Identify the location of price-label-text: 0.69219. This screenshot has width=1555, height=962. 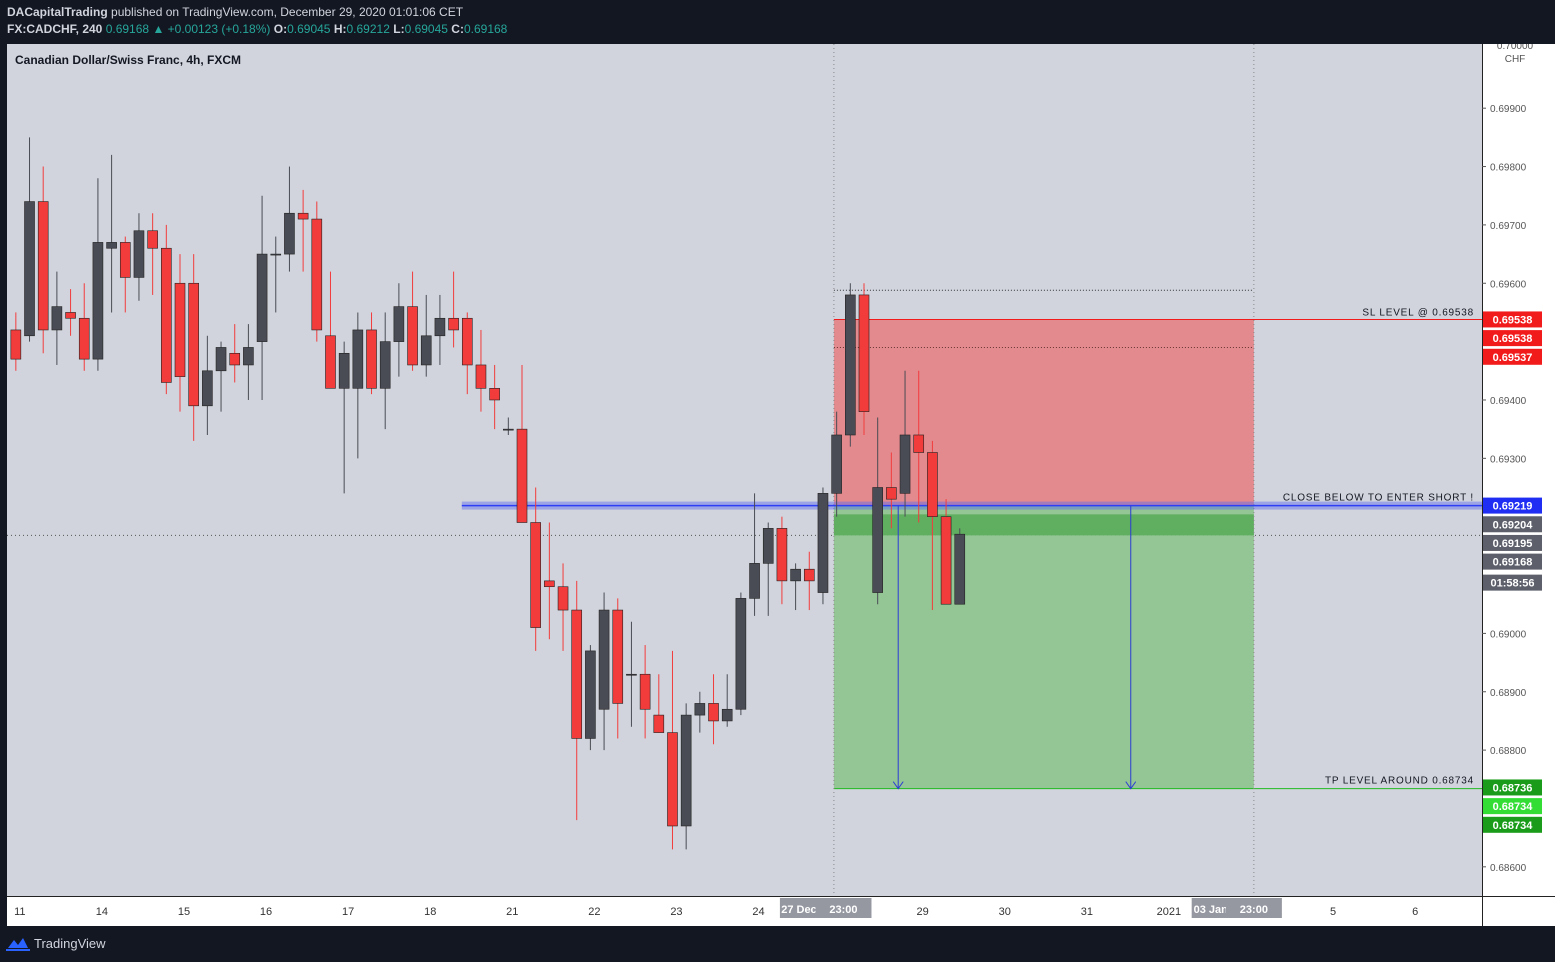
(1513, 507).